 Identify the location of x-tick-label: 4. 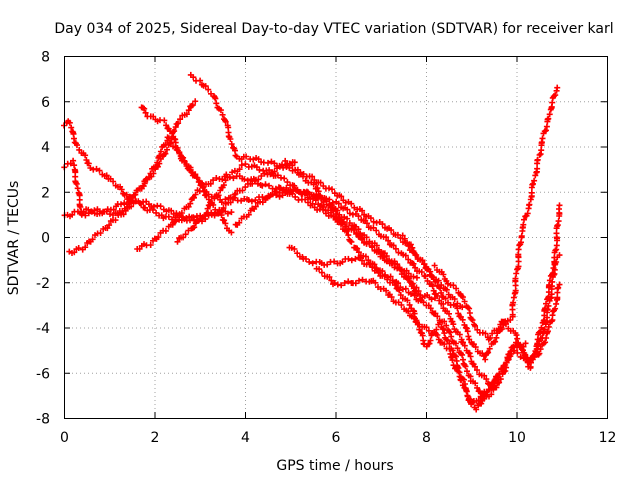
(245, 438).